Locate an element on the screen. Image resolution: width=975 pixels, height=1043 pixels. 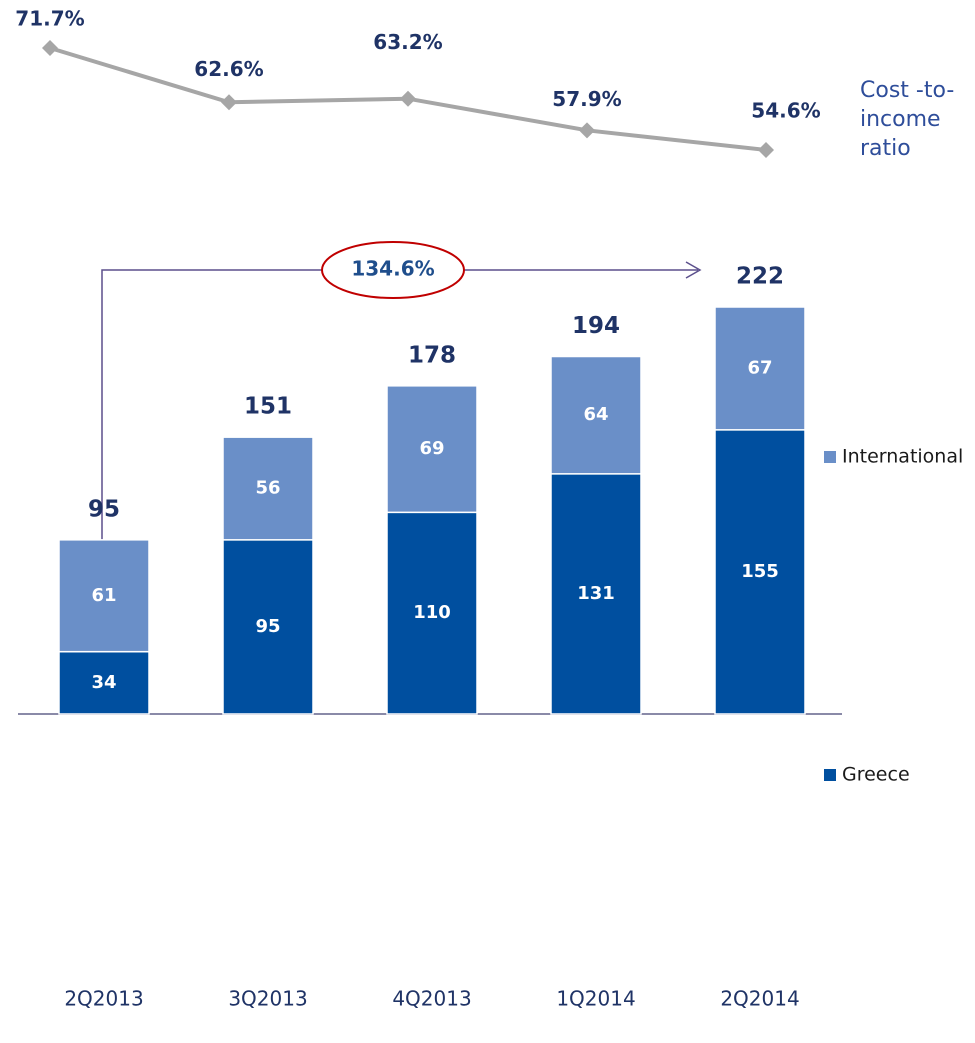
segment-label: 131 is located at coordinates (596, 593).